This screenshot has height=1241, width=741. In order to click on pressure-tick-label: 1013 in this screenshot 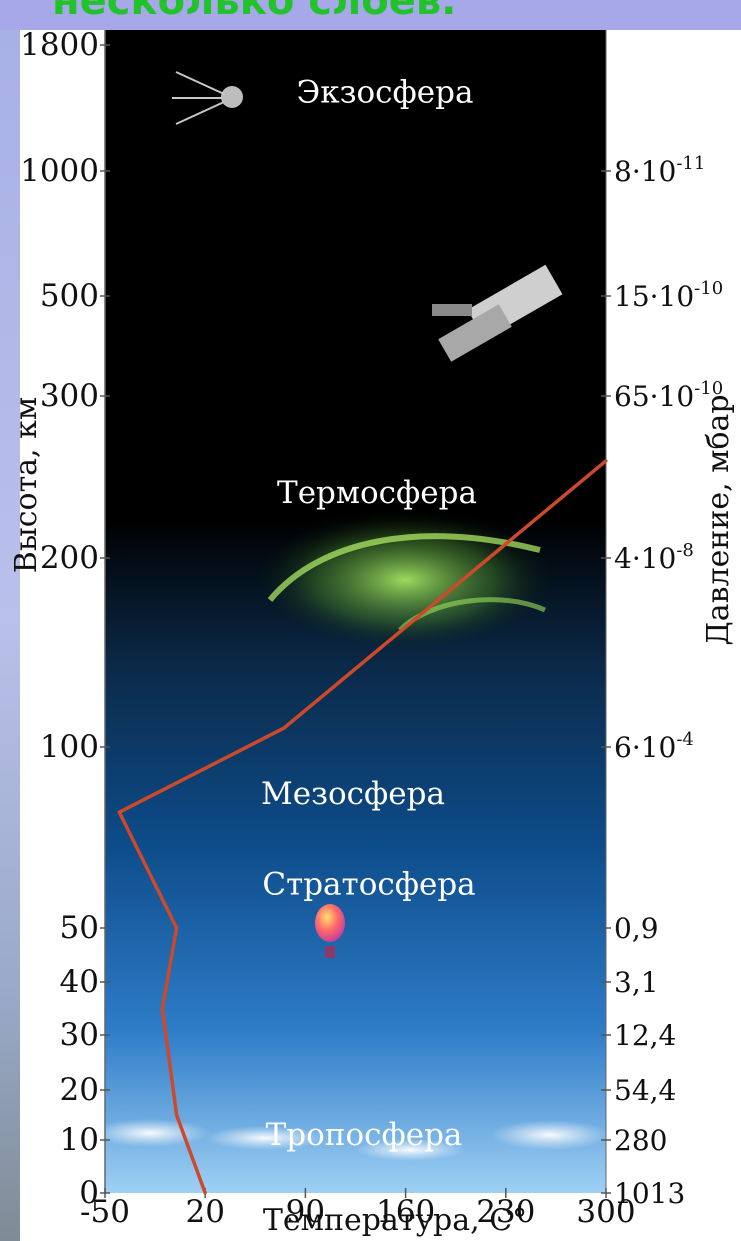, I will do `click(649, 1193)`.